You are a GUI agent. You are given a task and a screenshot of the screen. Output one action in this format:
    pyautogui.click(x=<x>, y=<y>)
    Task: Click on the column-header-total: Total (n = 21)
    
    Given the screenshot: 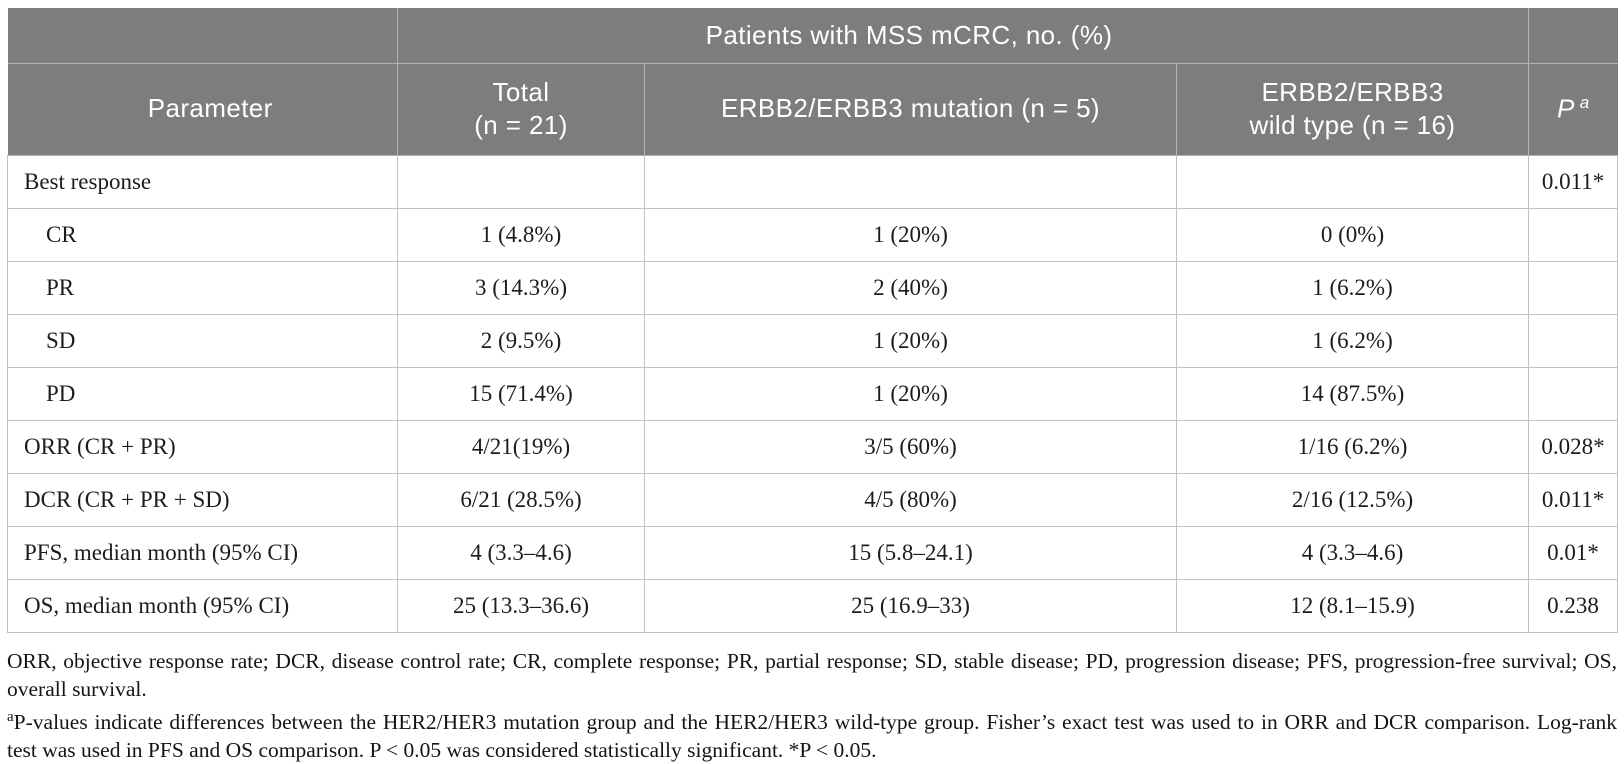 What is the action you would take?
    pyautogui.click(x=521, y=109)
    